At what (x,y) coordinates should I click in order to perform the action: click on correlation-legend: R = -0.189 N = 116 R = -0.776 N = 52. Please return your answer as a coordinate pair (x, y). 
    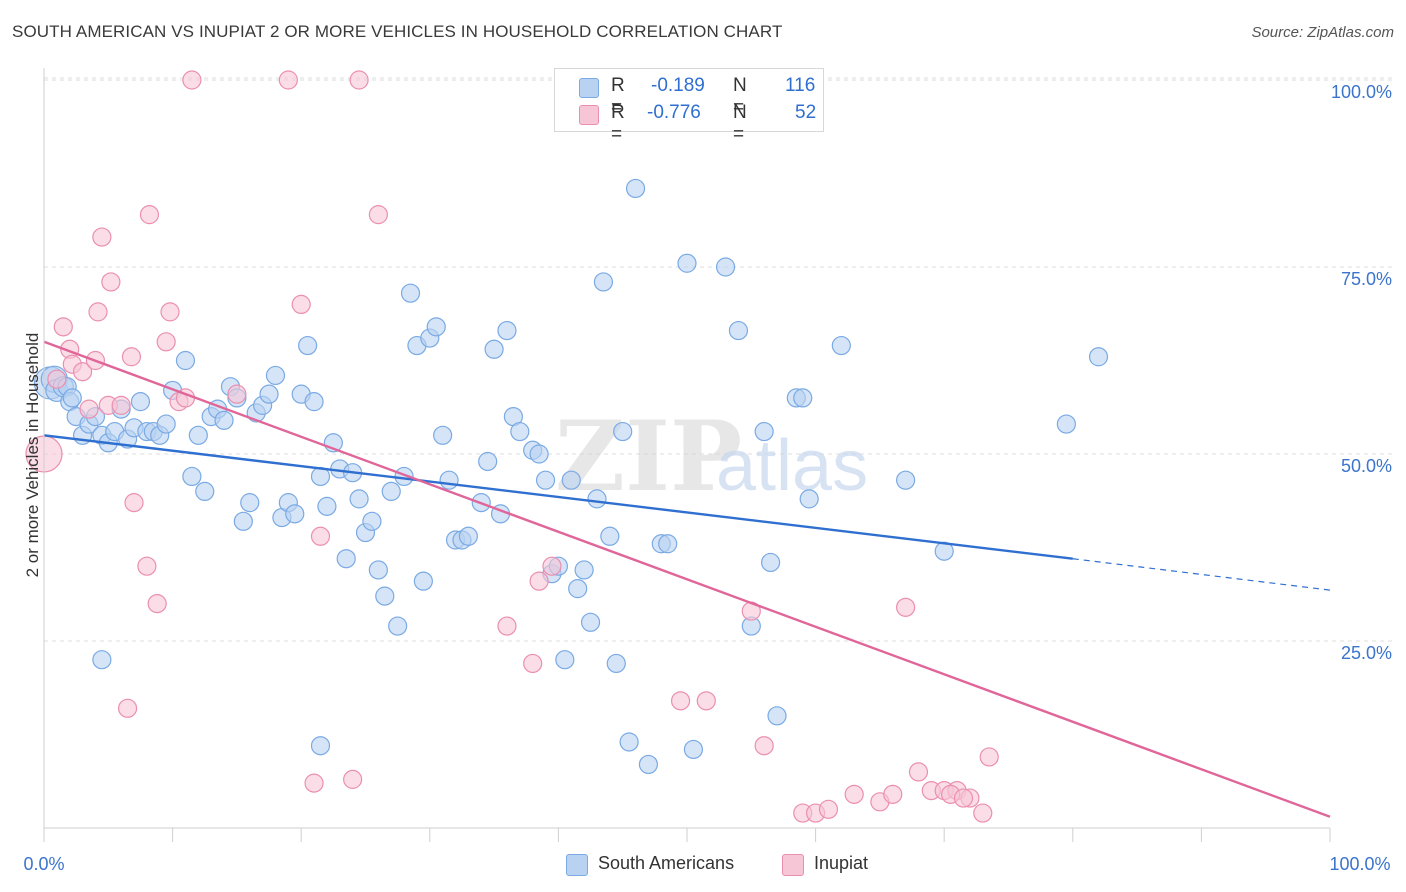
    Looking at the image, I should click on (689, 106).